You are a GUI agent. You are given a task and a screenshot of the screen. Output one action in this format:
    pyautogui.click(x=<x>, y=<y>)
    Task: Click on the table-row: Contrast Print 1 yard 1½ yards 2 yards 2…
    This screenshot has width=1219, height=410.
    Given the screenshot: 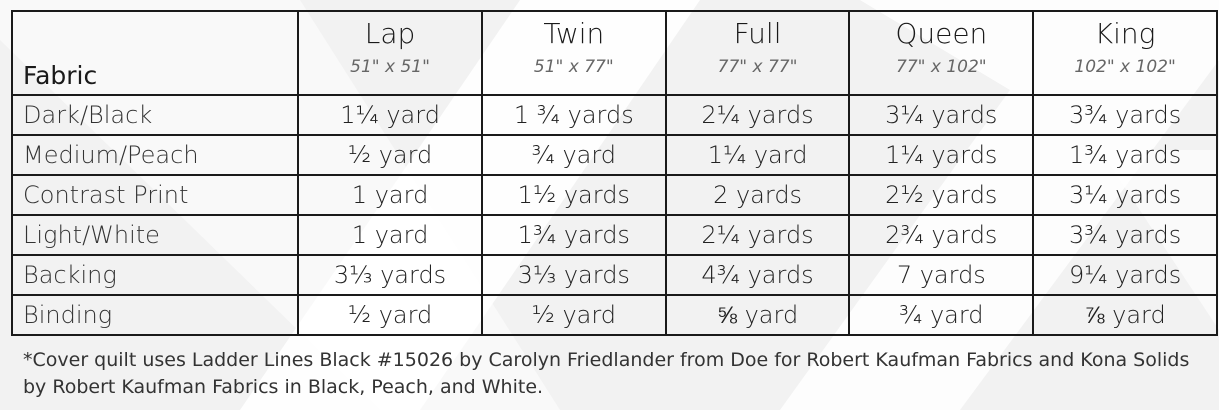 What is the action you would take?
    pyautogui.click(x=614, y=195)
    